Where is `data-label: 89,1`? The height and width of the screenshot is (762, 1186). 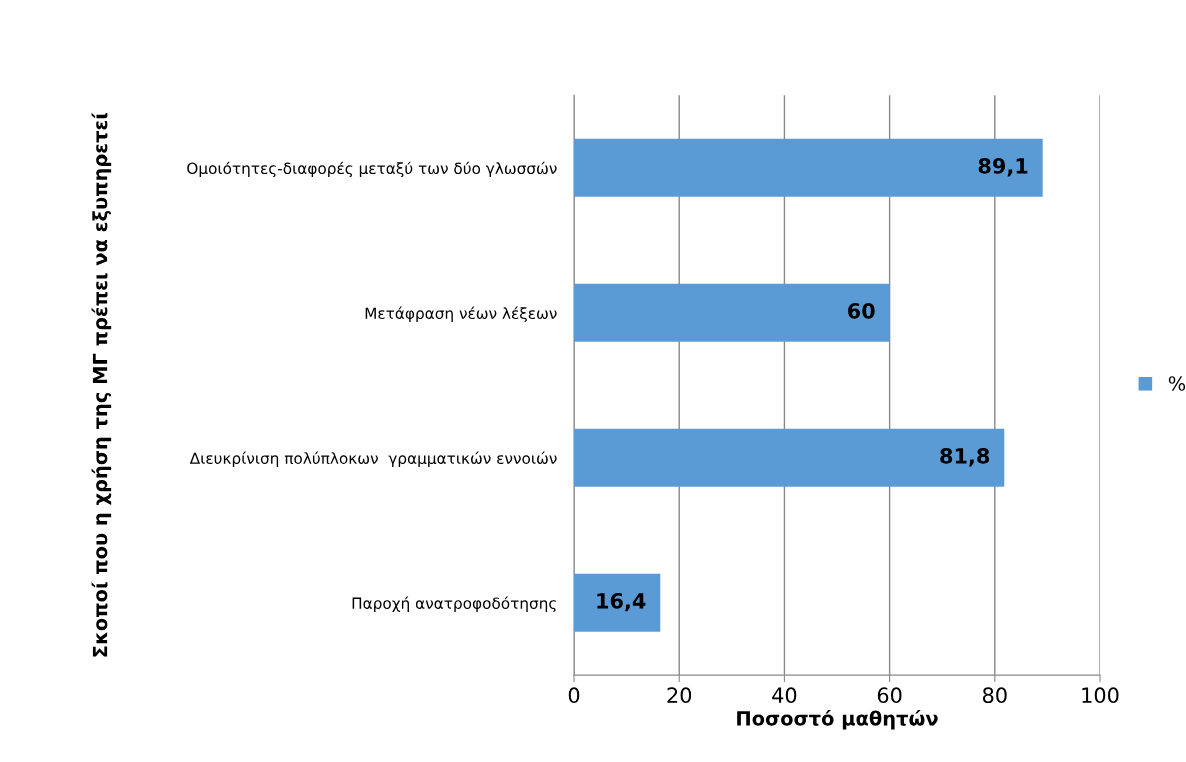 data-label: 89,1 is located at coordinates (1003, 167).